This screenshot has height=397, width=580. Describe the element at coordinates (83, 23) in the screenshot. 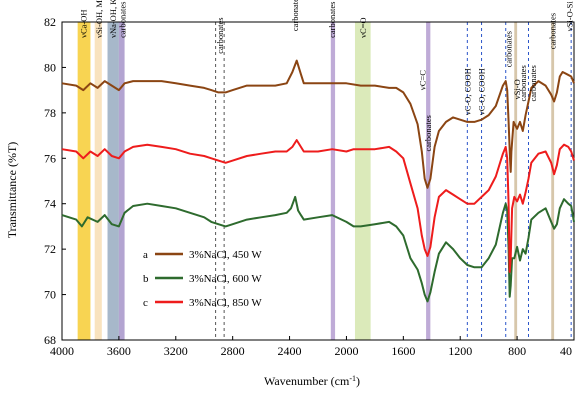

I see `annotation-0: νCa-OH` at that location.